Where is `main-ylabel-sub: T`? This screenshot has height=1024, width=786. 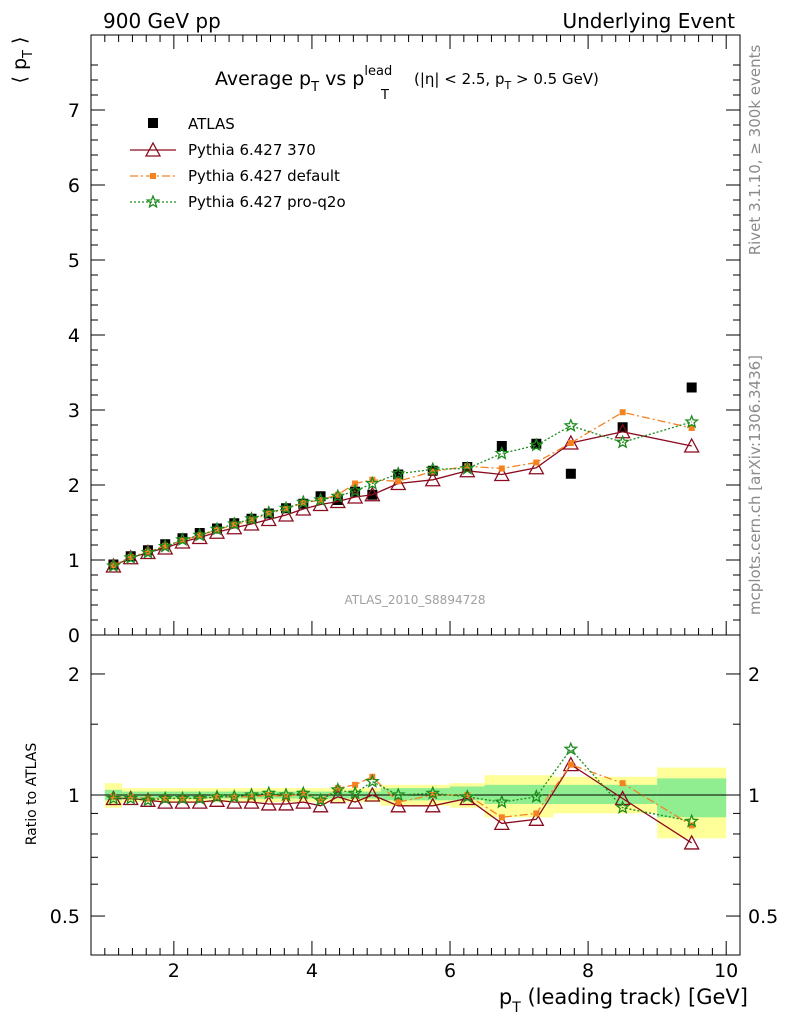 main-ylabel-sub: T is located at coordinates (28, 54).